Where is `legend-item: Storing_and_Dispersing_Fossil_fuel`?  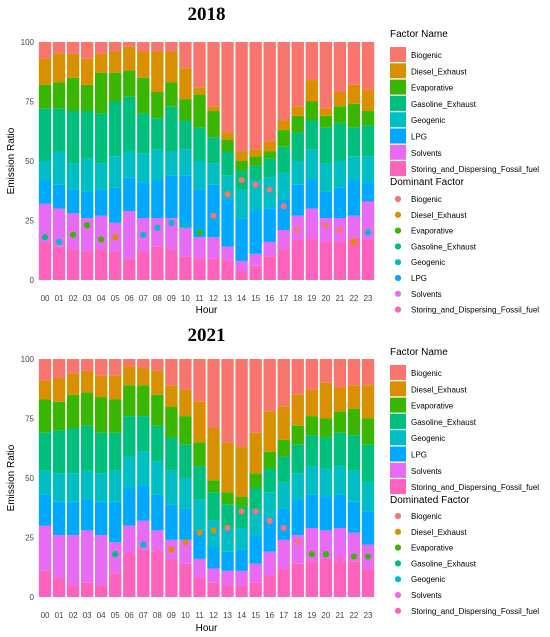
legend-item: Storing_and_Dispersing_Fossil_fuel is located at coordinates (475, 611).